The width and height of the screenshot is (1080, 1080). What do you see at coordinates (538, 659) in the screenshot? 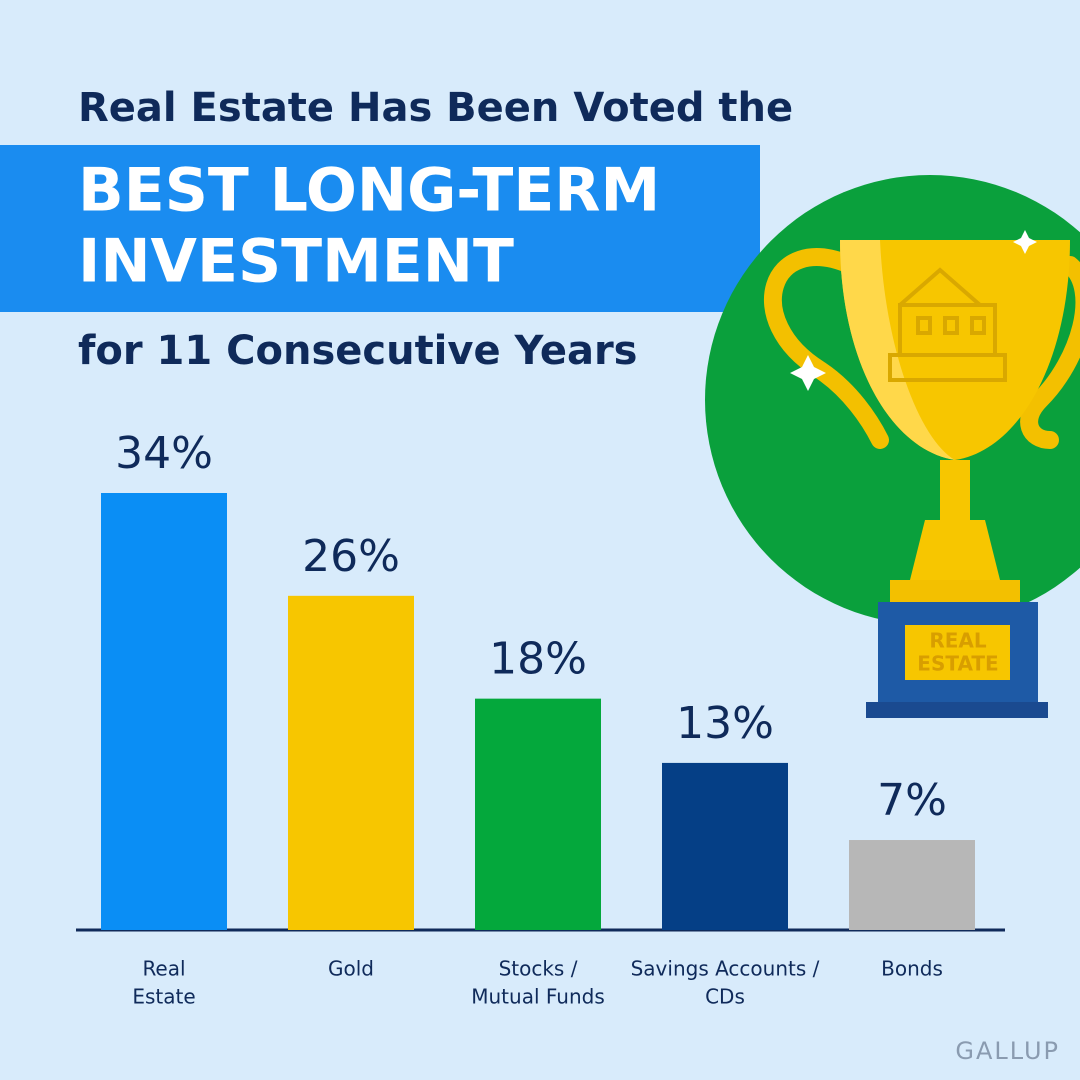
I see `value-label: 18%` at bounding box center [538, 659].